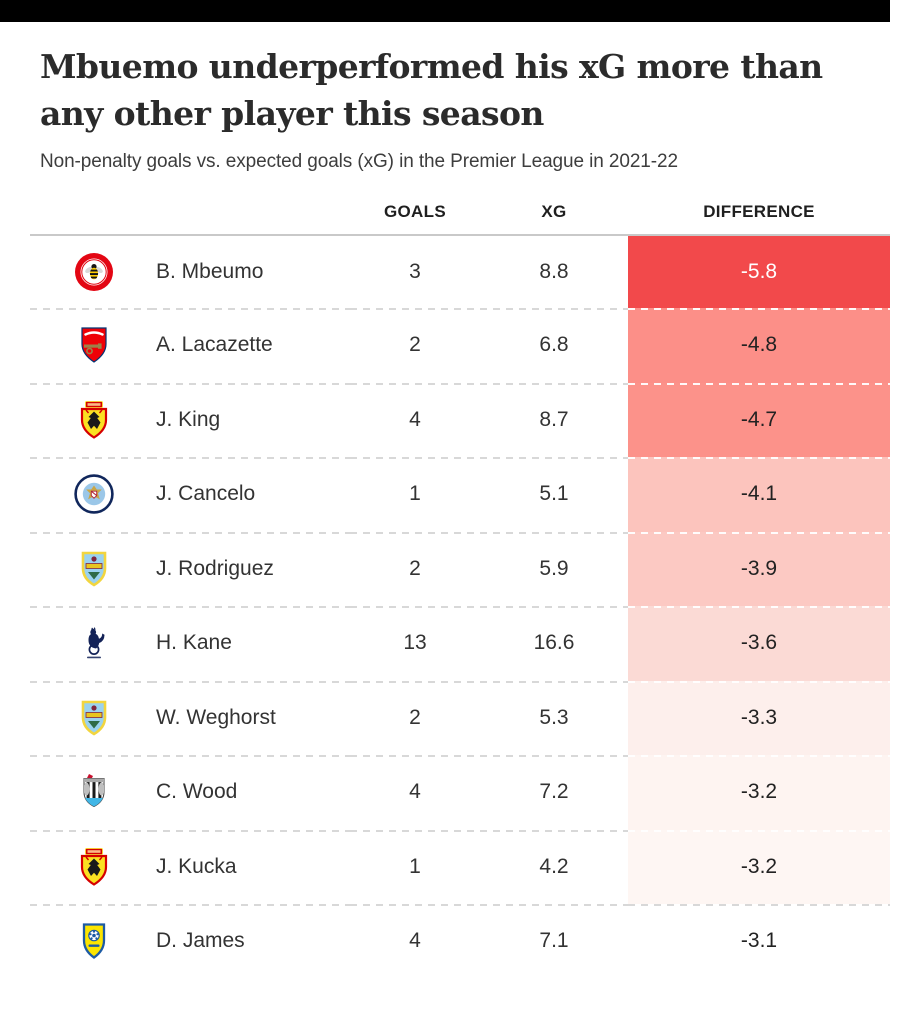 This screenshot has height=1024, width=913. Describe the element at coordinates (759, 569) in the screenshot. I see `difference-value: -3.9` at that location.